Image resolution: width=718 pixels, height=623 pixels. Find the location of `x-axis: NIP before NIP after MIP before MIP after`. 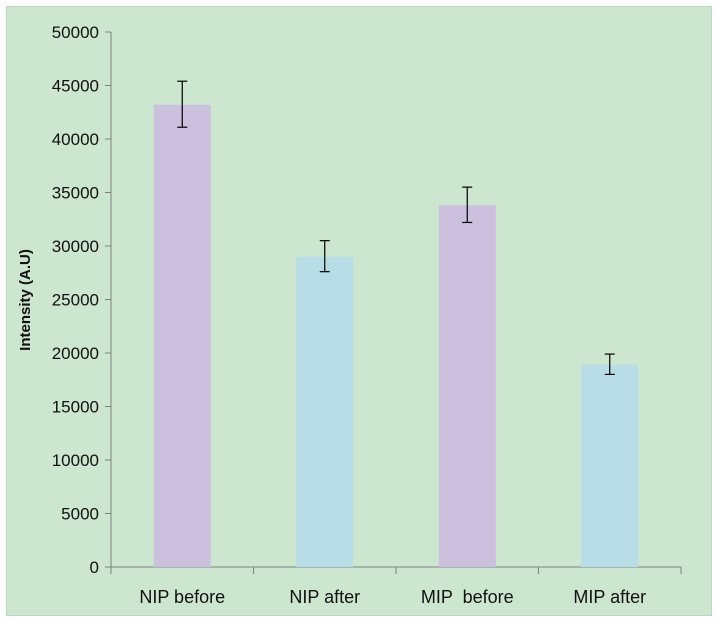

x-axis: NIP before NIP after MIP before MIP after is located at coordinates (396, 586).